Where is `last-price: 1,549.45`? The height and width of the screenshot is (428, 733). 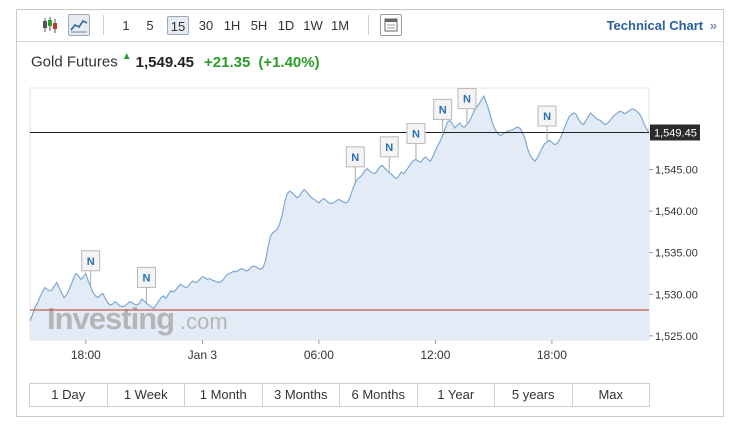
last-price: 1,549.45 is located at coordinates (165, 62).